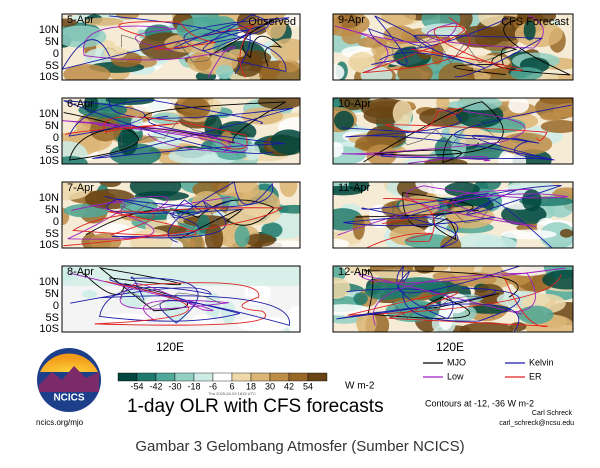  Describe the element at coordinates (60, 422) in the screenshot. I see `url: ncics.org/mjo` at that location.